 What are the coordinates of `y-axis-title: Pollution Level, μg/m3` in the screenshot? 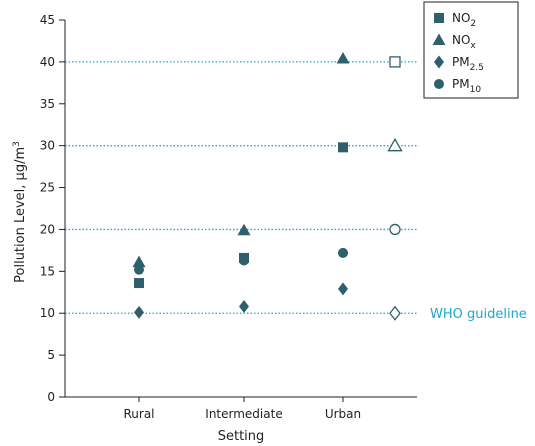 It's located at (20, 212).